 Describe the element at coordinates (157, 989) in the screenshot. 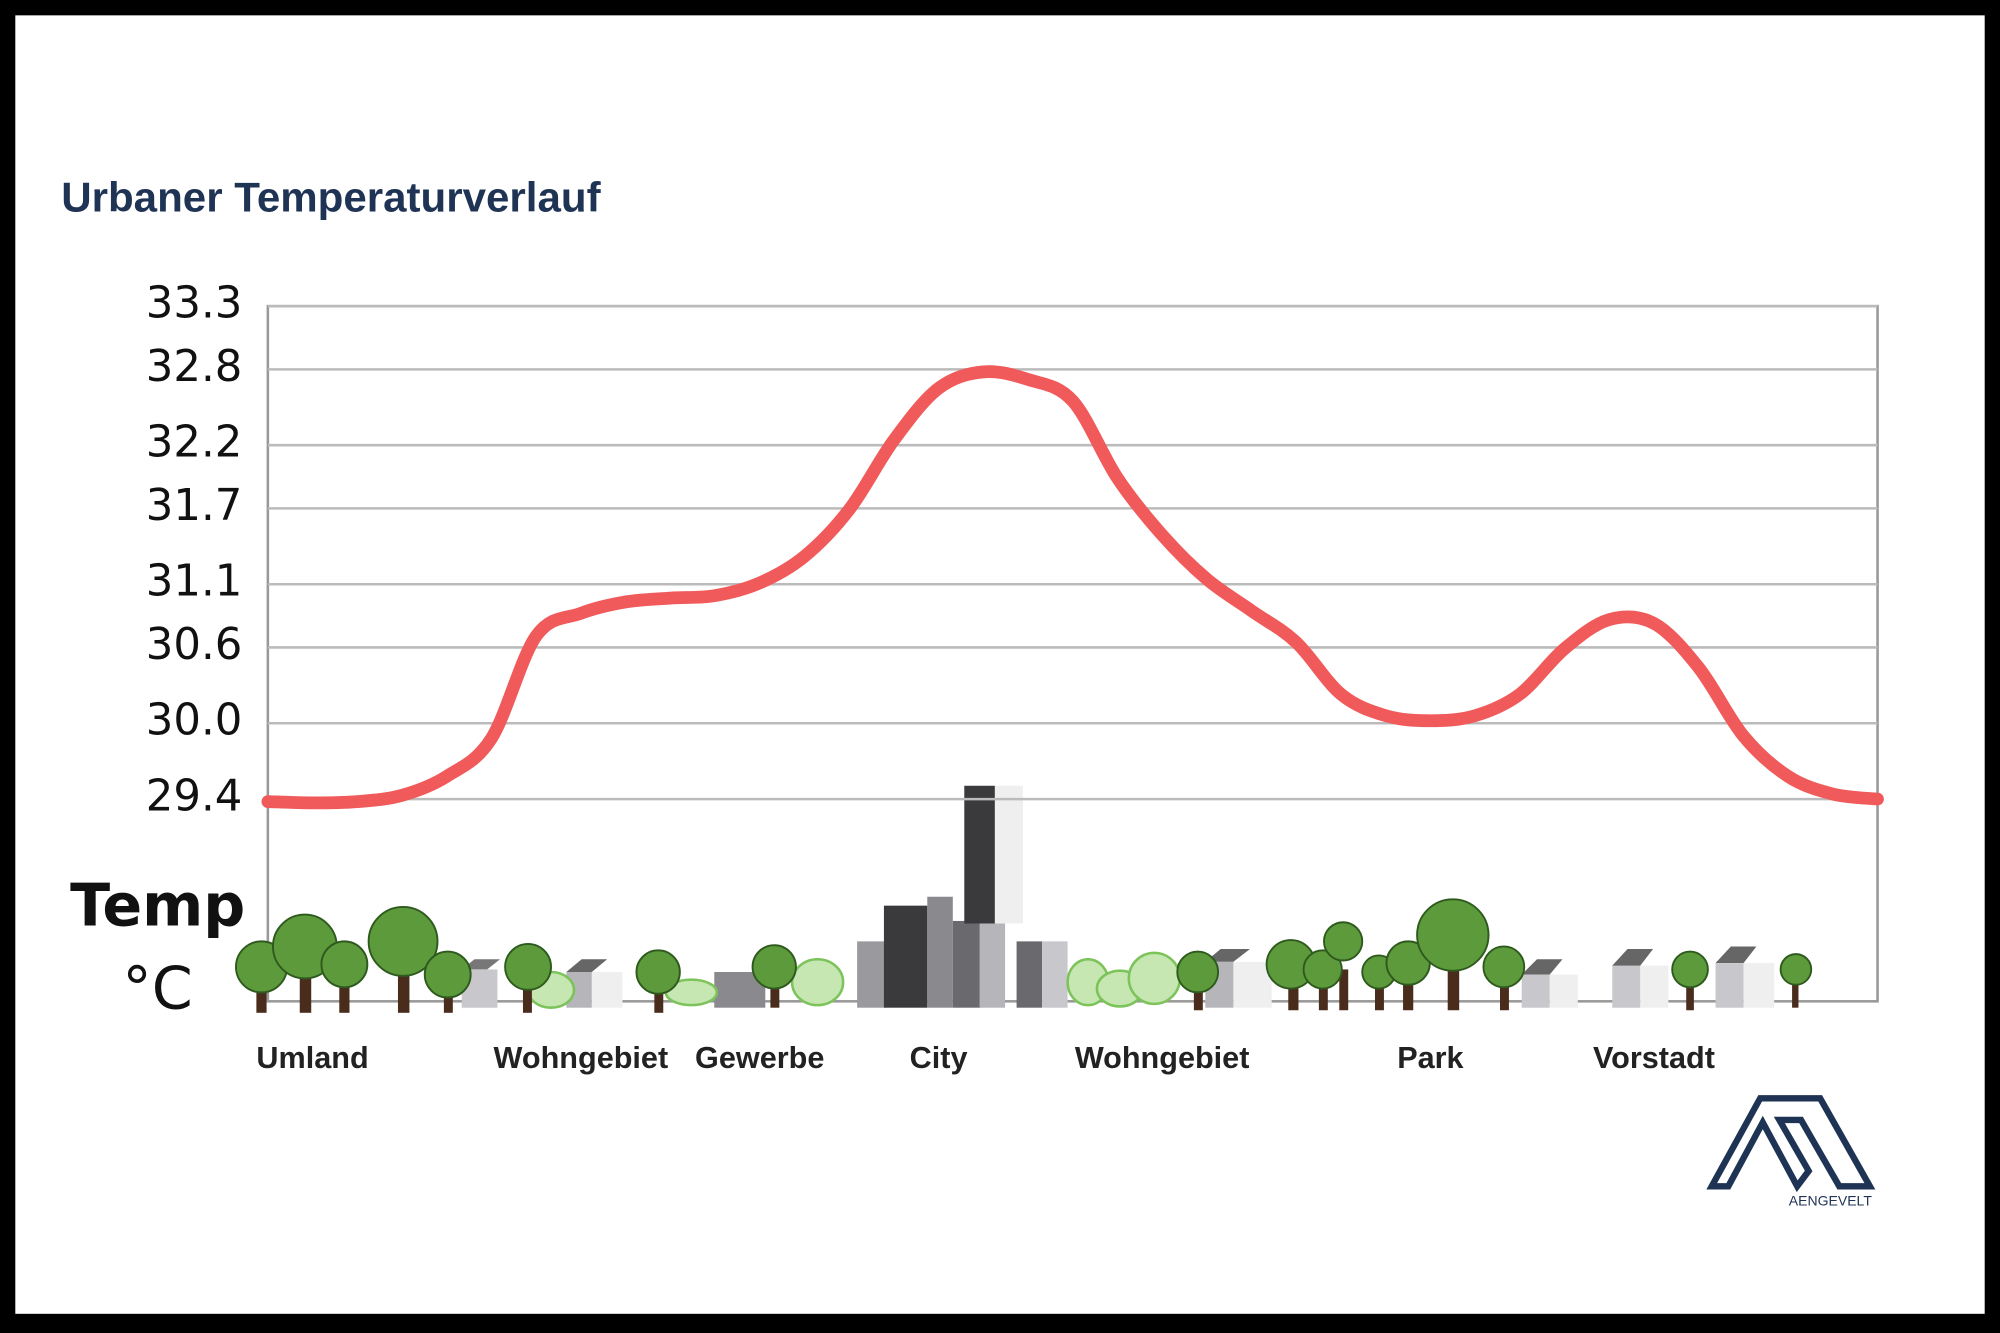

I see `y-axis-label: °C` at that location.